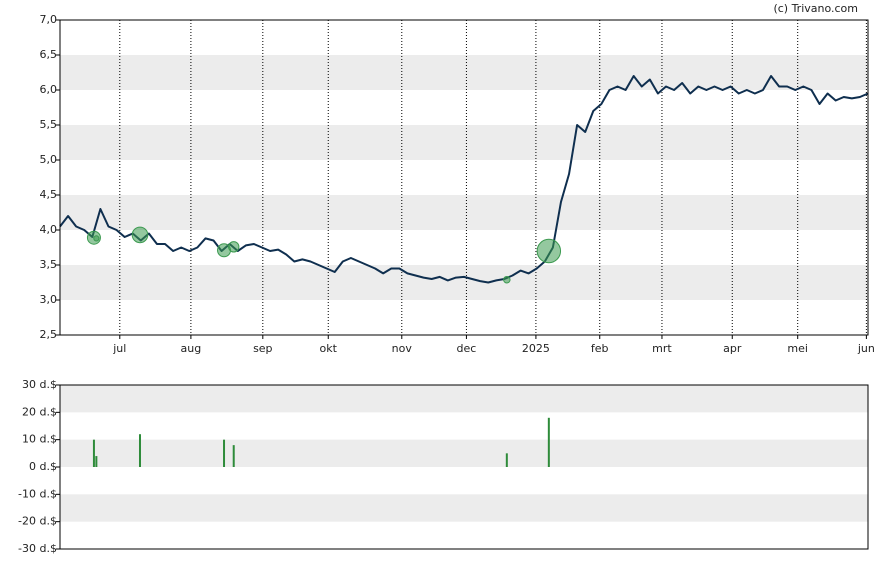 This screenshot has height=565, width=888. I want to click on y-tick-label: 3,5, so click(49, 264).